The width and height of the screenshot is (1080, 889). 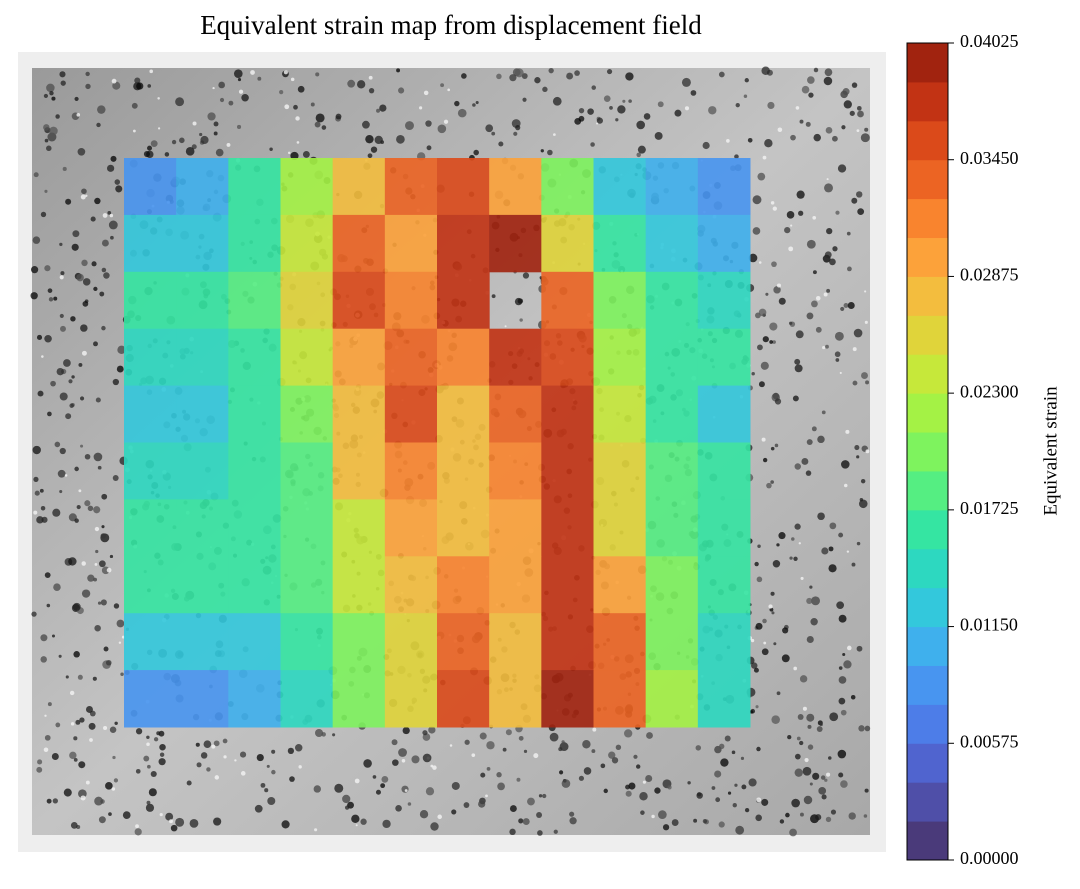 I want to click on colorbar-tick-label: 0.02300, so click(x=989, y=391).